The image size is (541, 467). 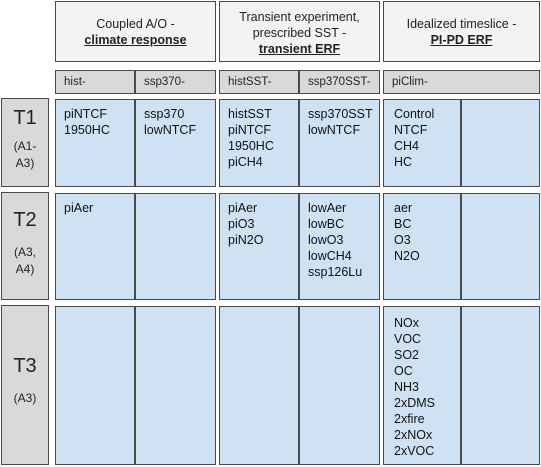 I want to click on cell-t2-histsst: piAer piO3 piN2O, so click(x=259, y=246).